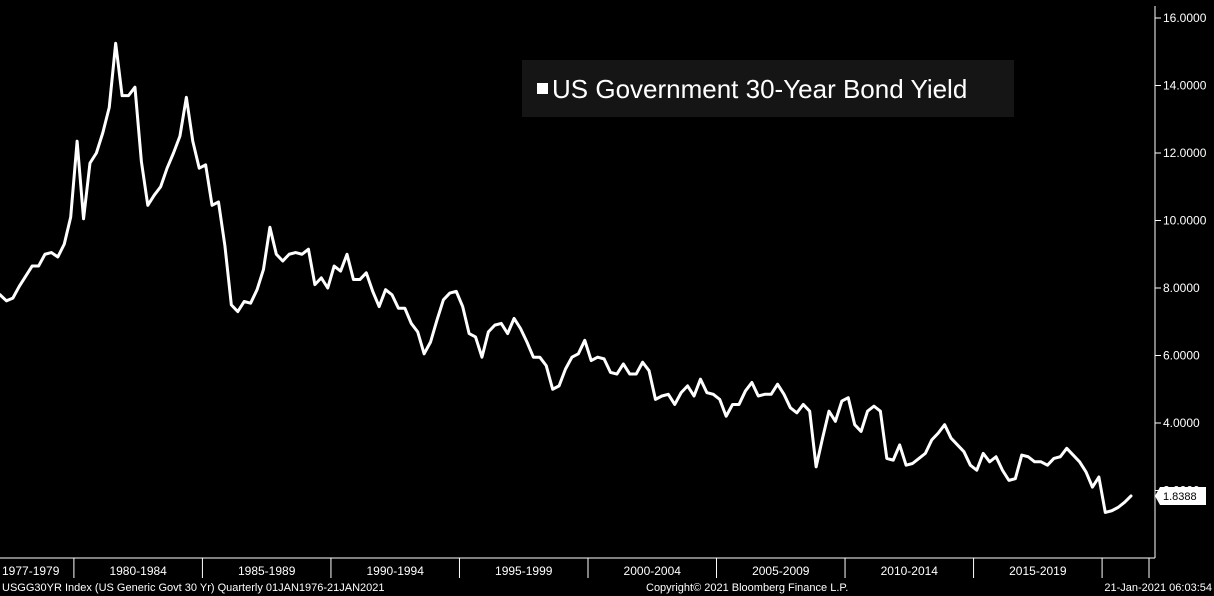  What do you see at coordinates (396, 571) in the screenshot?
I see `x-tick-label: 1990-1994` at bounding box center [396, 571].